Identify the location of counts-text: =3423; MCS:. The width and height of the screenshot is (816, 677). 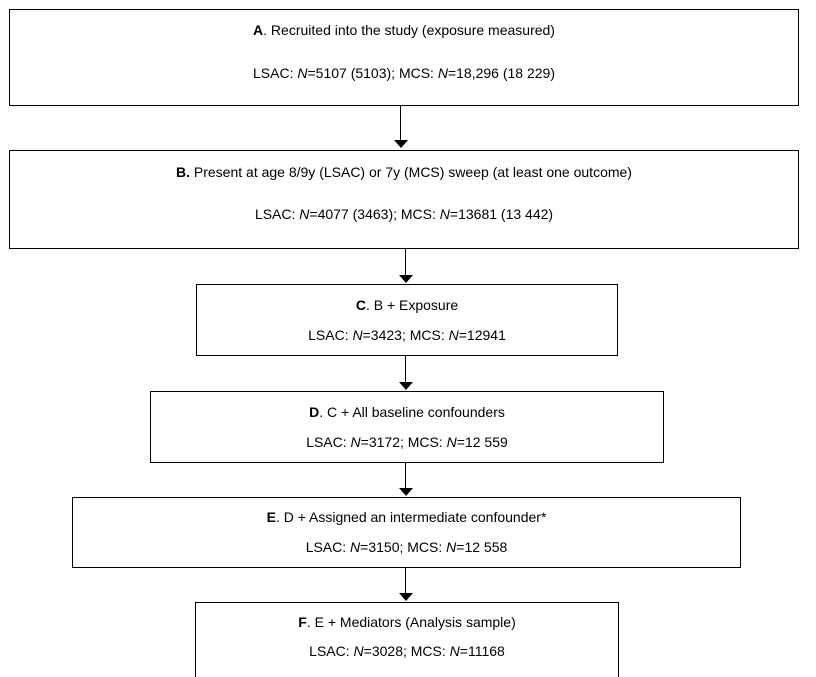
(405, 335).